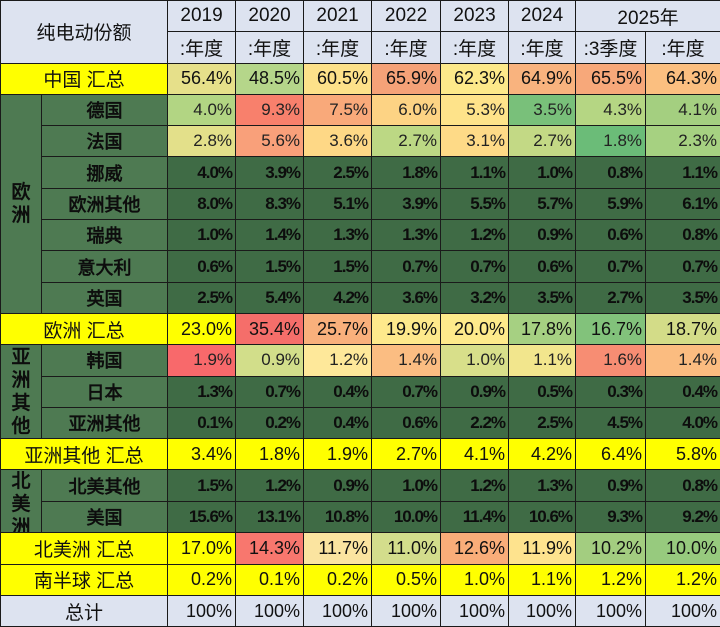  Describe the element at coordinates (84, 611) in the screenshot. I see `grand-total-label: 总计` at that location.